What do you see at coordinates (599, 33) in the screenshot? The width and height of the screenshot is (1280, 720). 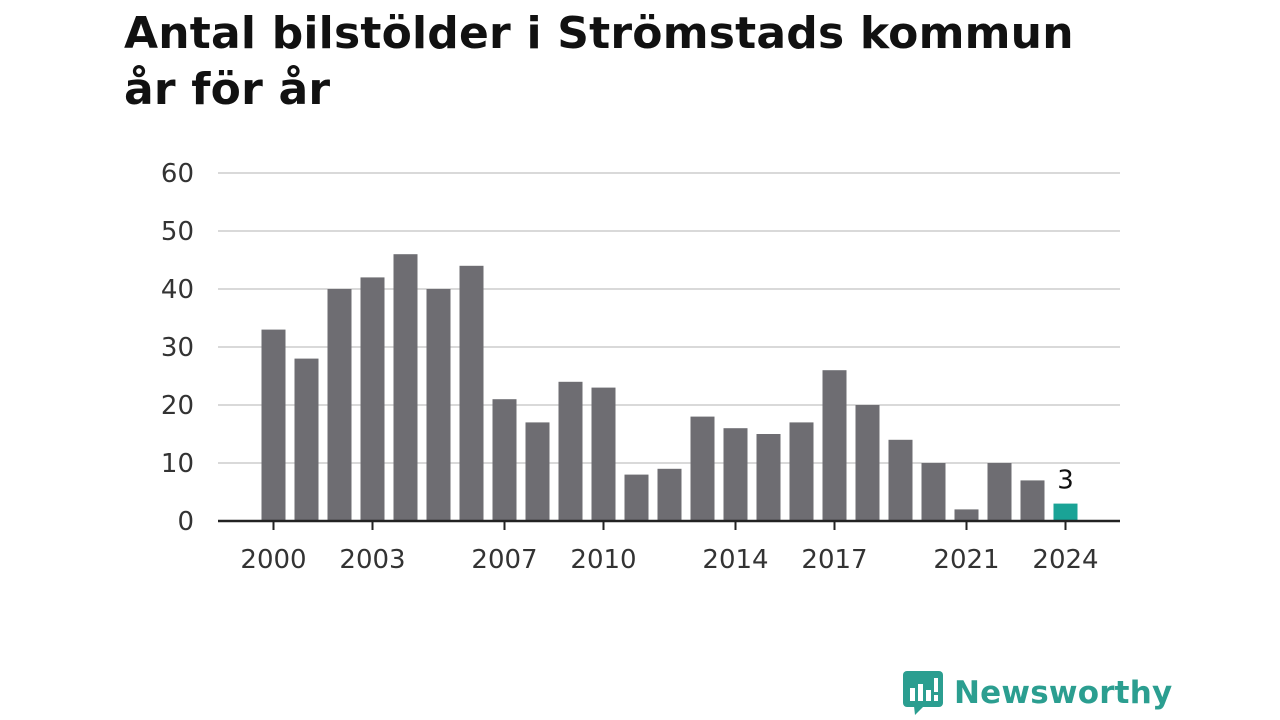 I see `chart-title-line-1: Antal bilstölder i Strömstads kommun` at bounding box center [599, 33].